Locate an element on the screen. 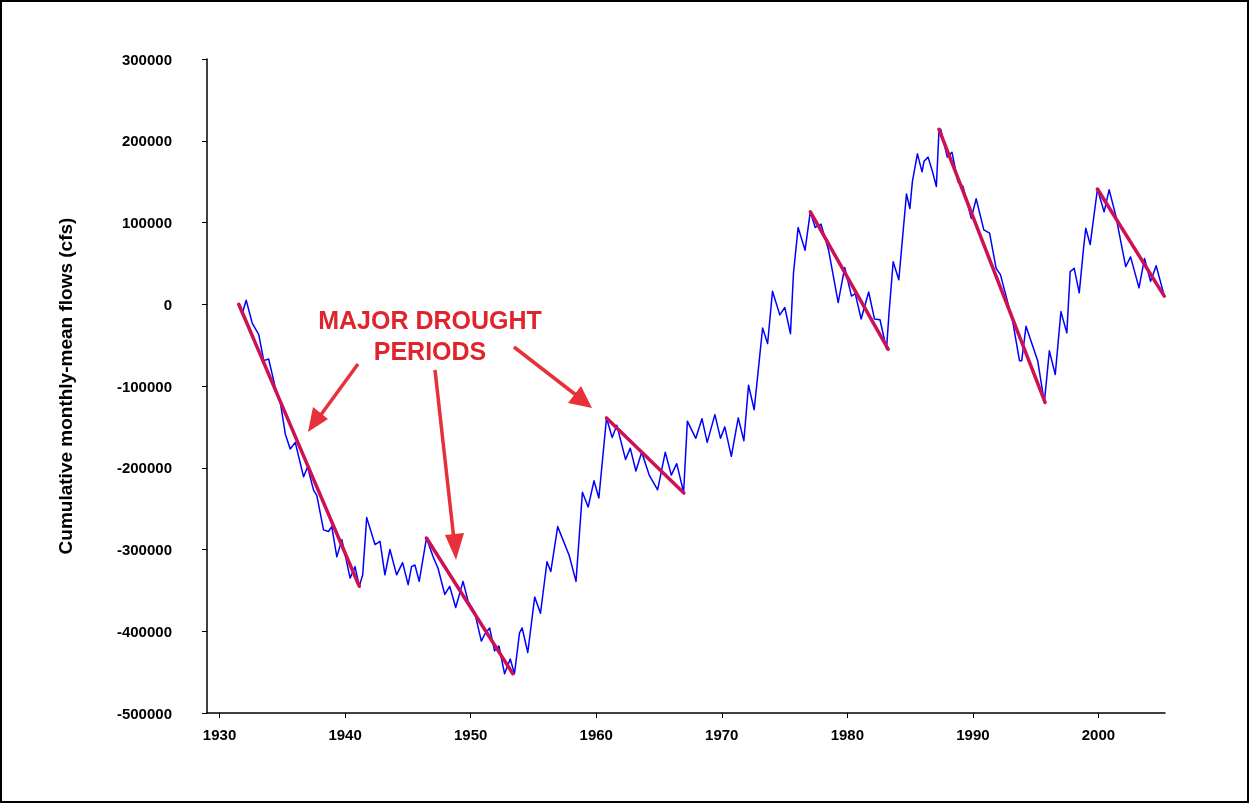 Image resolution: width=1249 pixels, height=803 pixels. x-tick-label: 1990 is located at coordinates (973, 734).